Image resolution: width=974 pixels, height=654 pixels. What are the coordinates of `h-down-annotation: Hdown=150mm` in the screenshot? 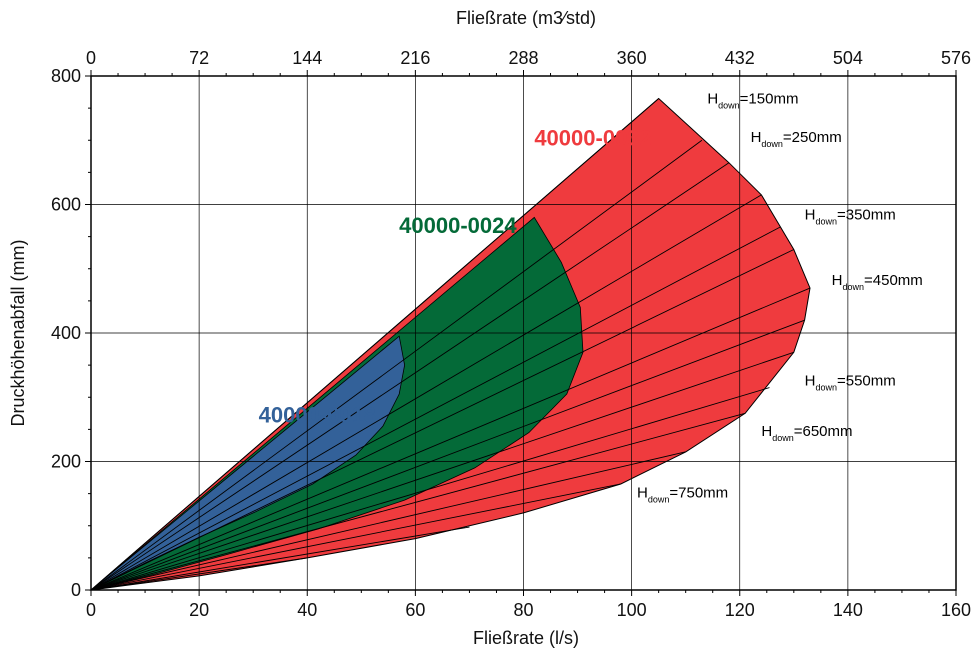 It's located at (752, 101).